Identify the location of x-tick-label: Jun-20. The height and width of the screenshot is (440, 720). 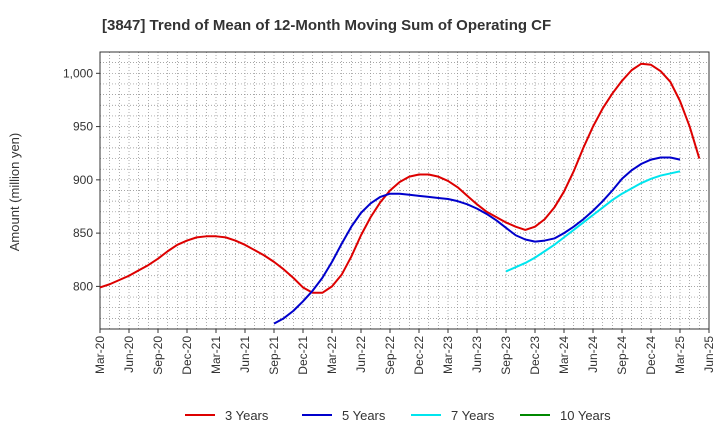
(129, 354).